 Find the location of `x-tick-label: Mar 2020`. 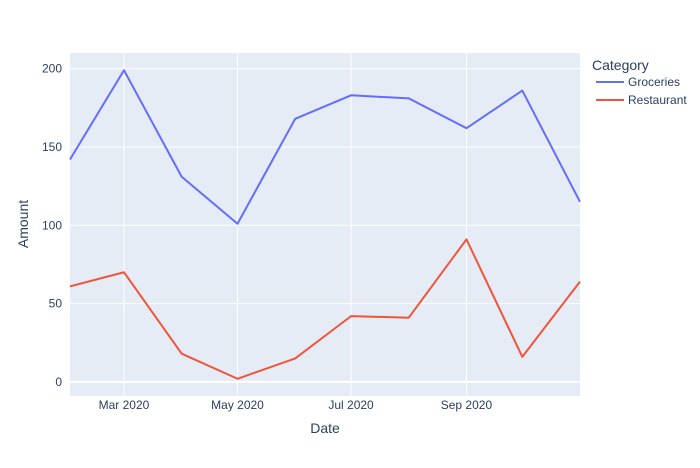

x-tick-label: Mar 2020 is located at coordinates (124, 405).